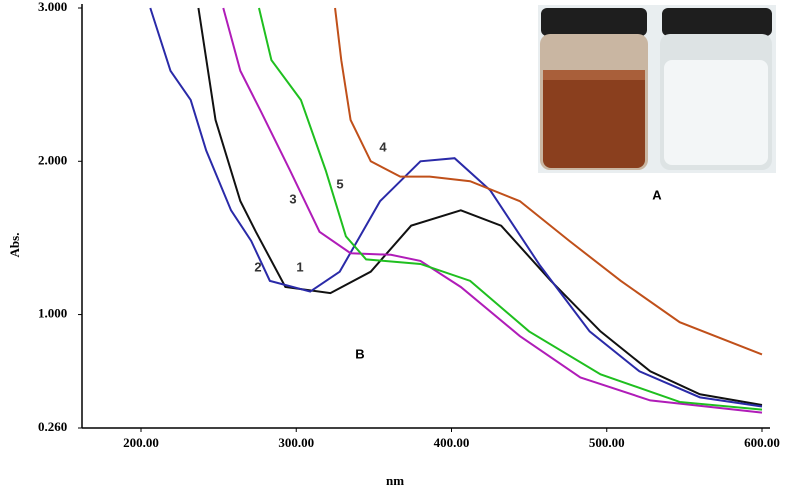 Image resolution: width=789 pixels, height=496 pixels. I want to click on curve-label: 4, so click(383, 146).